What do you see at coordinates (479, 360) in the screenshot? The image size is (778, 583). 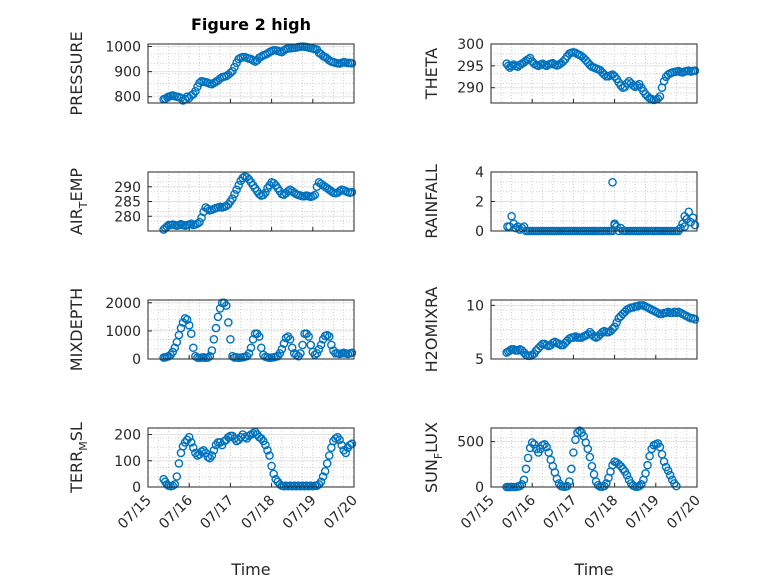 I see `y-tick-label: 5` at bounding box center [479, 360].